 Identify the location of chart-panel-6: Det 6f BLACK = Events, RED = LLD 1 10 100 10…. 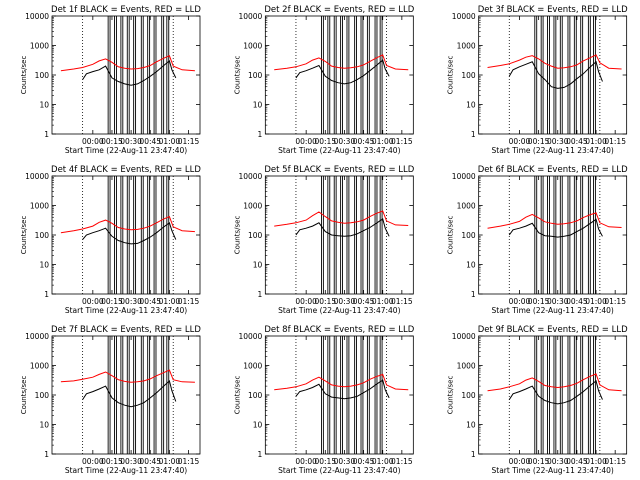
(537, 240).